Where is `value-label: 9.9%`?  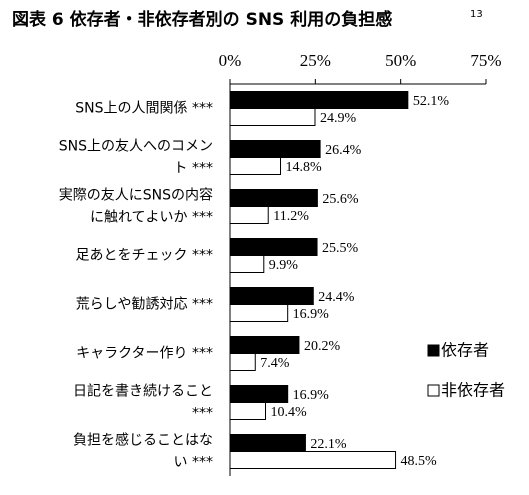 value-label: 9.9% is located at coordinates (284, 265).